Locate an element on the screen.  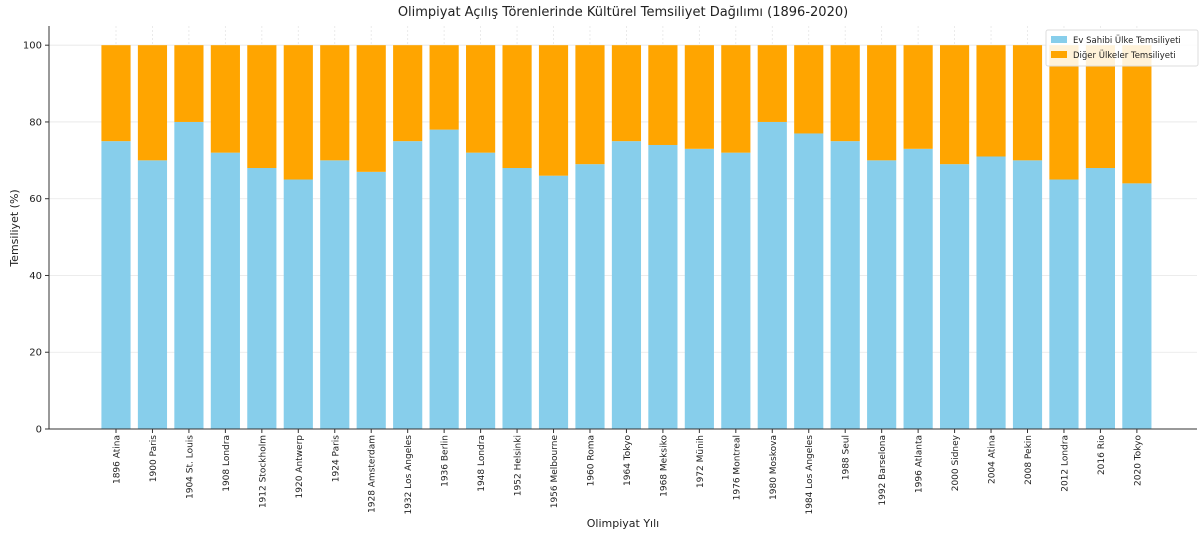
x-tick-label: 1964 Tokyo is located at coordinates (628, 460).